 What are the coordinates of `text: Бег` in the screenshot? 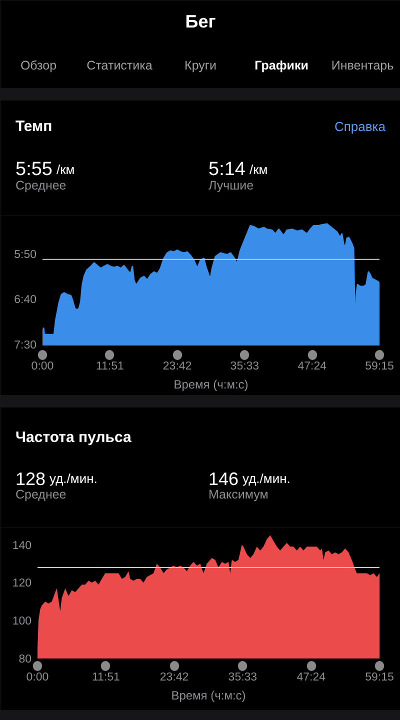 It's located at (200, 22).